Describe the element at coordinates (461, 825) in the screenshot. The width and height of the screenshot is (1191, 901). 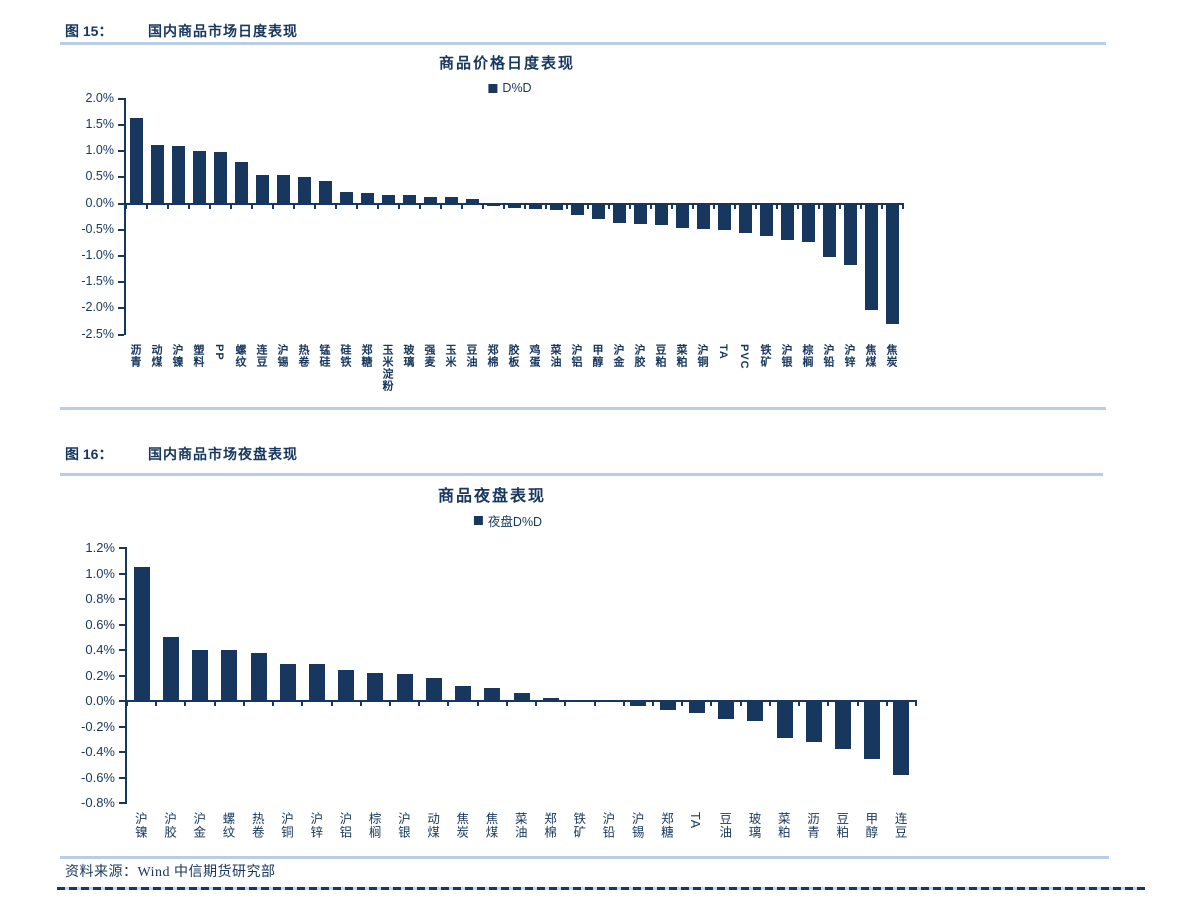
I see `x-category-label: 焦炭` at that location.